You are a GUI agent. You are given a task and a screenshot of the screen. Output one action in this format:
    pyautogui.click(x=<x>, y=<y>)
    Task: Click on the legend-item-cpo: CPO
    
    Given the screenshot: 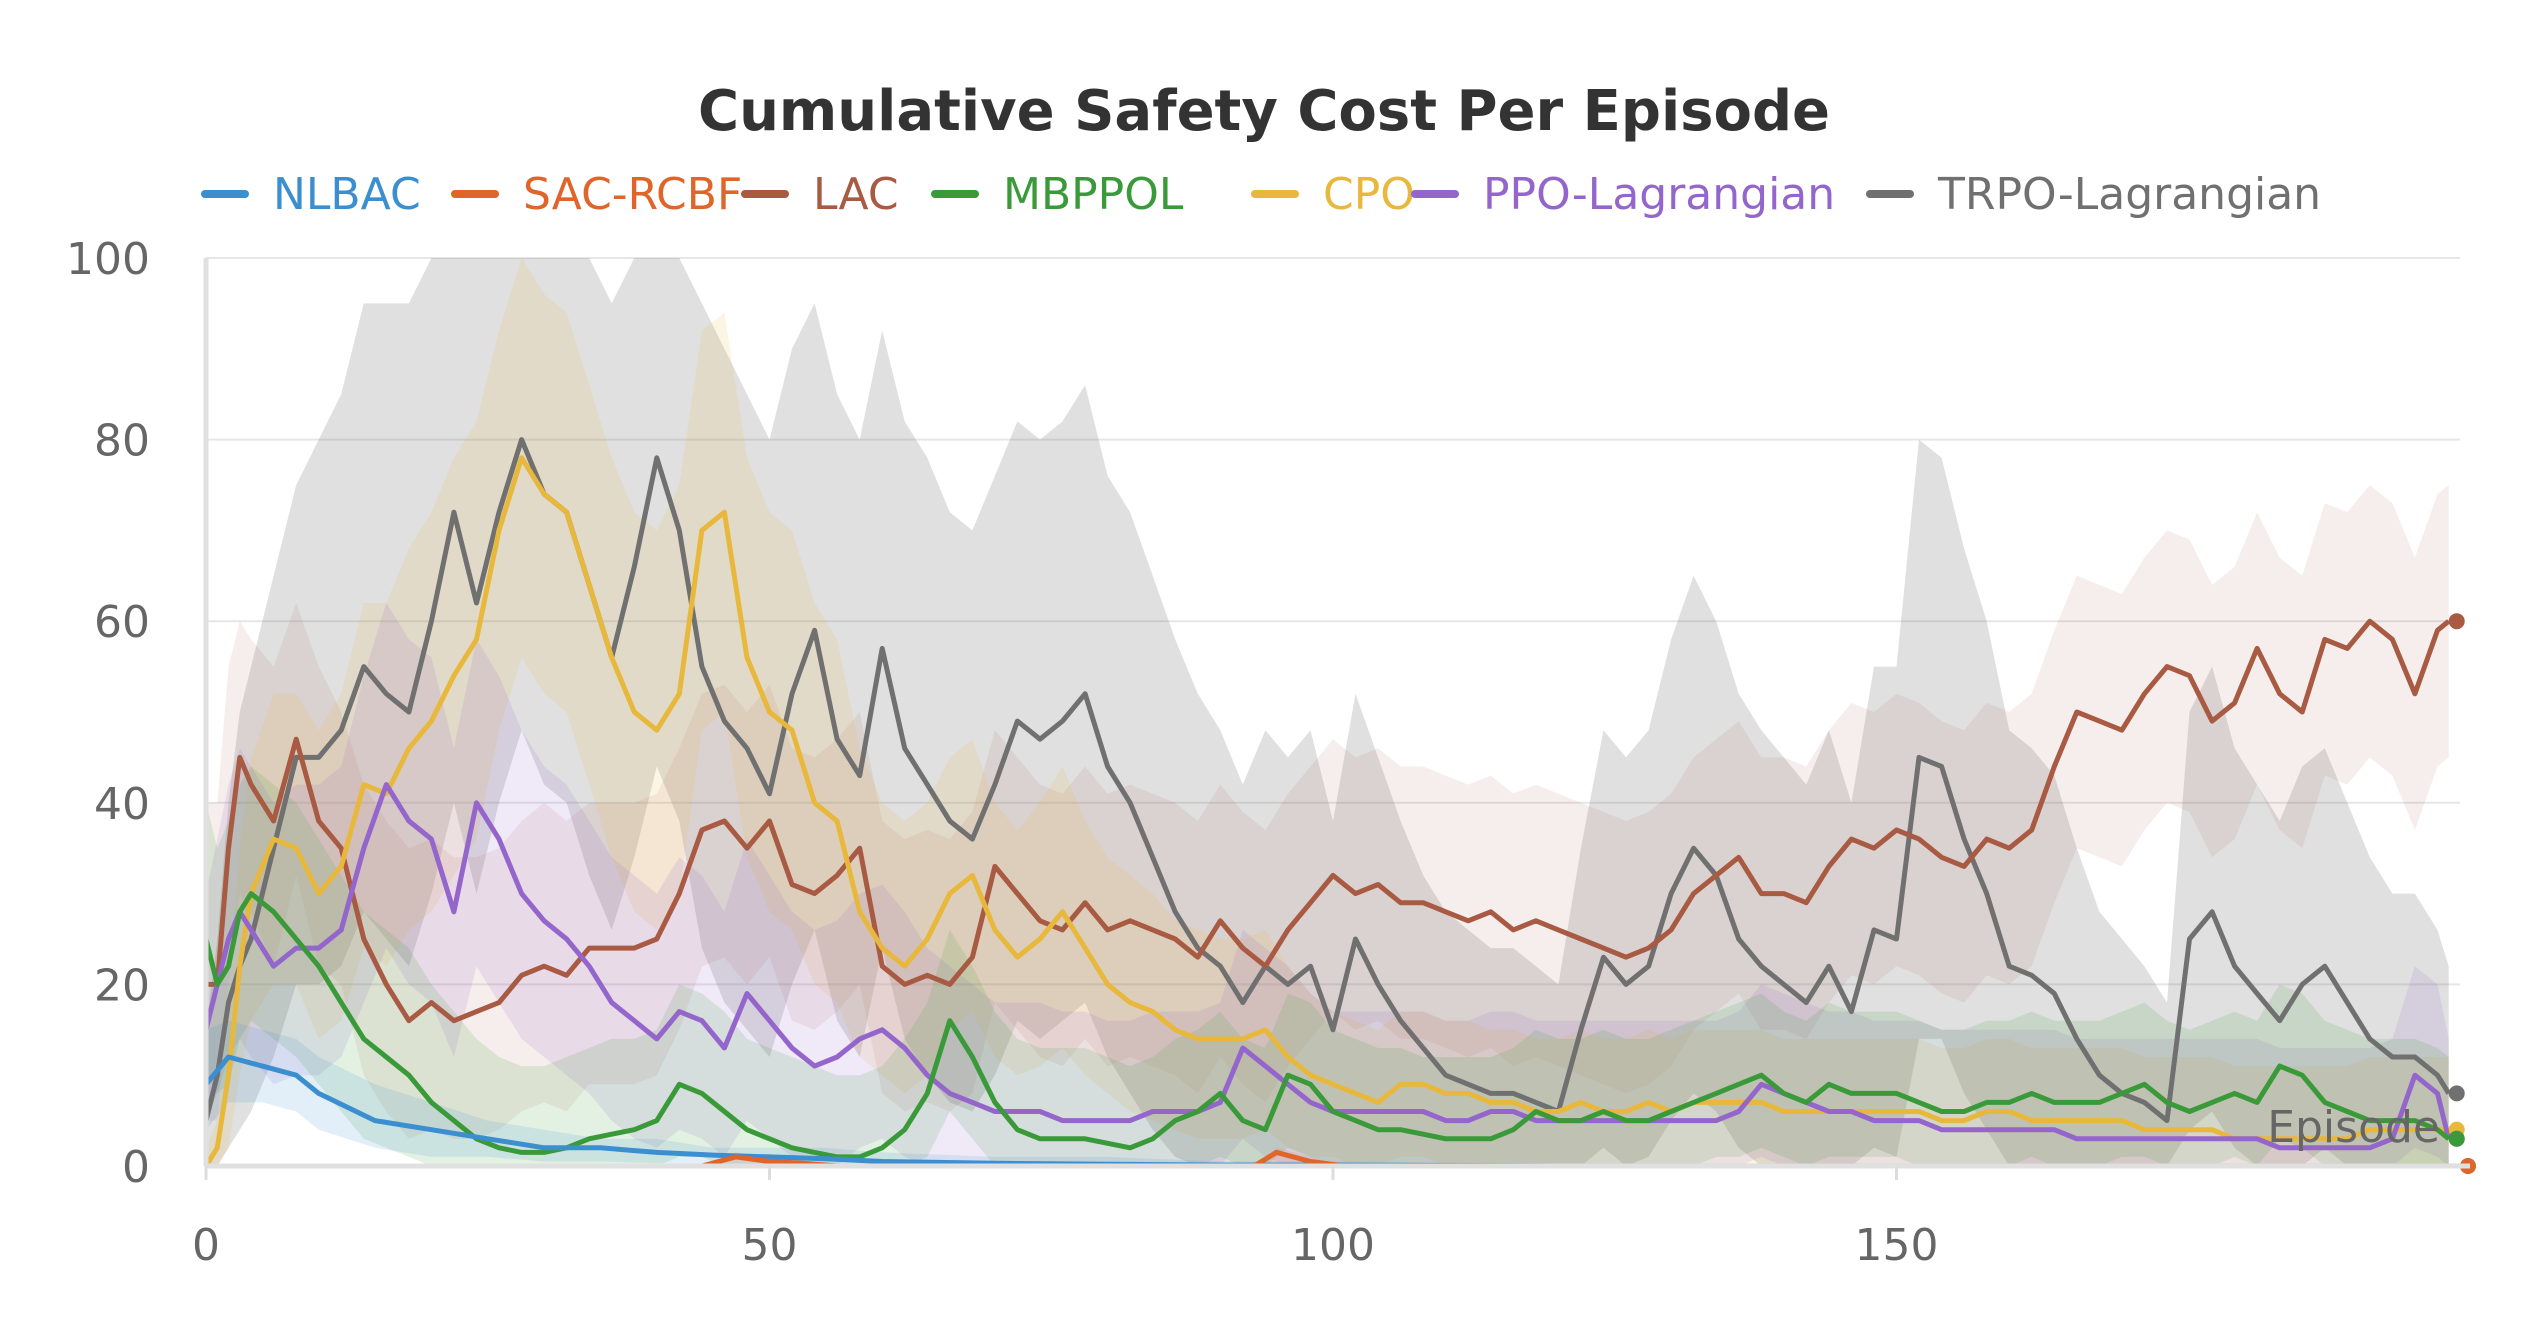 What is the action you would take?
    pyautogui.click(x=1333, y=194)
    